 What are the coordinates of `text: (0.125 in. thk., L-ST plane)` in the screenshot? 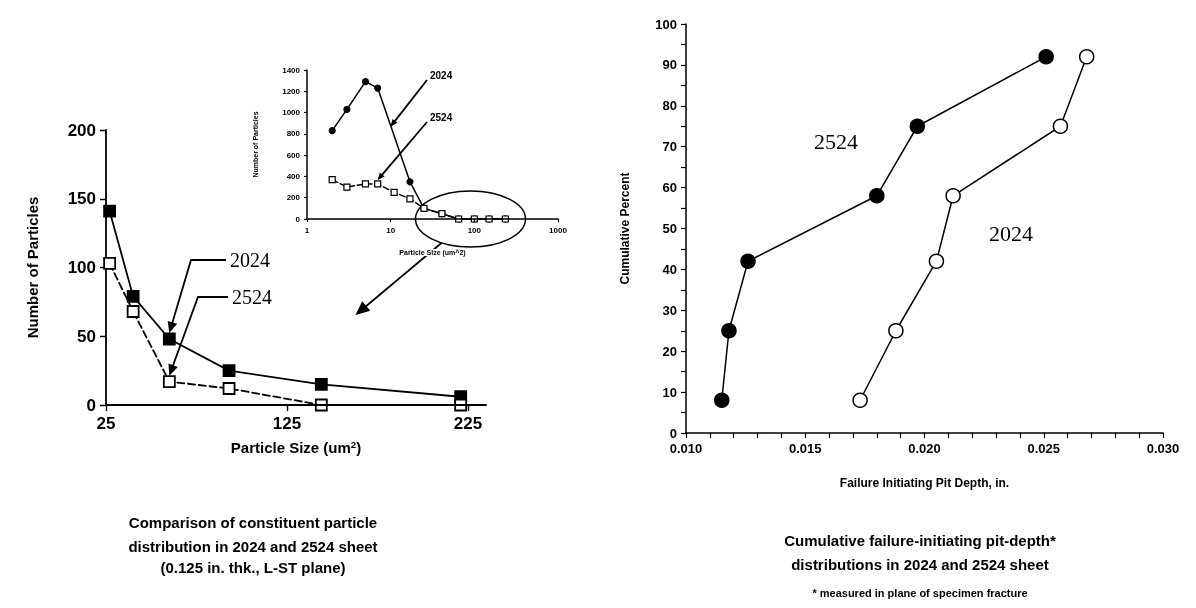 It's located at (253, 567).